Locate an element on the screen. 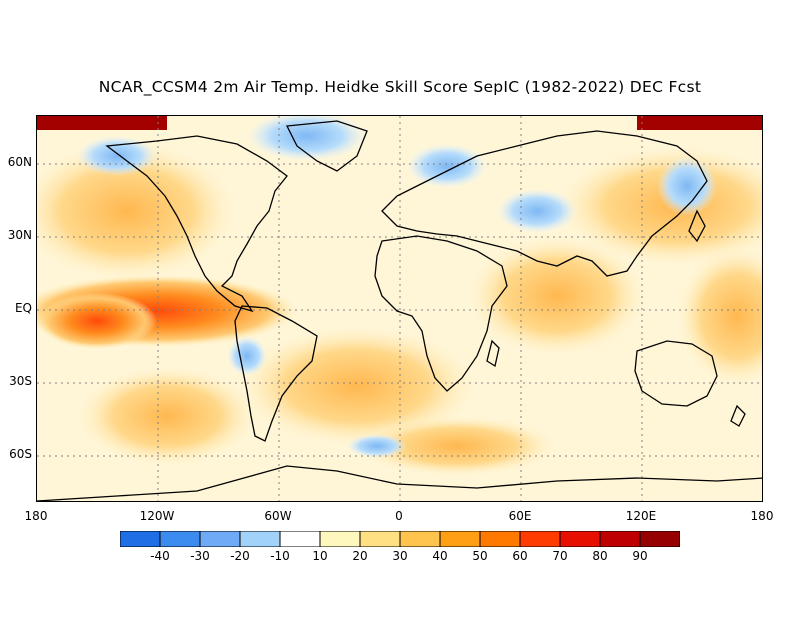  lon-label-120e: 120E is located at coordinates (641, 516).